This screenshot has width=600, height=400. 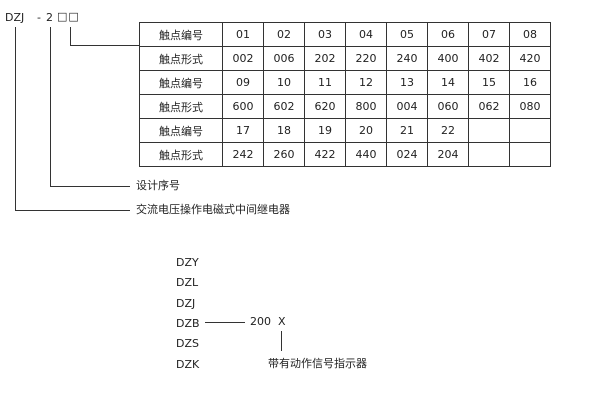 What do you see at coordinates (49, 17) in the screenshot?
I see `code-series: 2` at bounding box center [49, 17].